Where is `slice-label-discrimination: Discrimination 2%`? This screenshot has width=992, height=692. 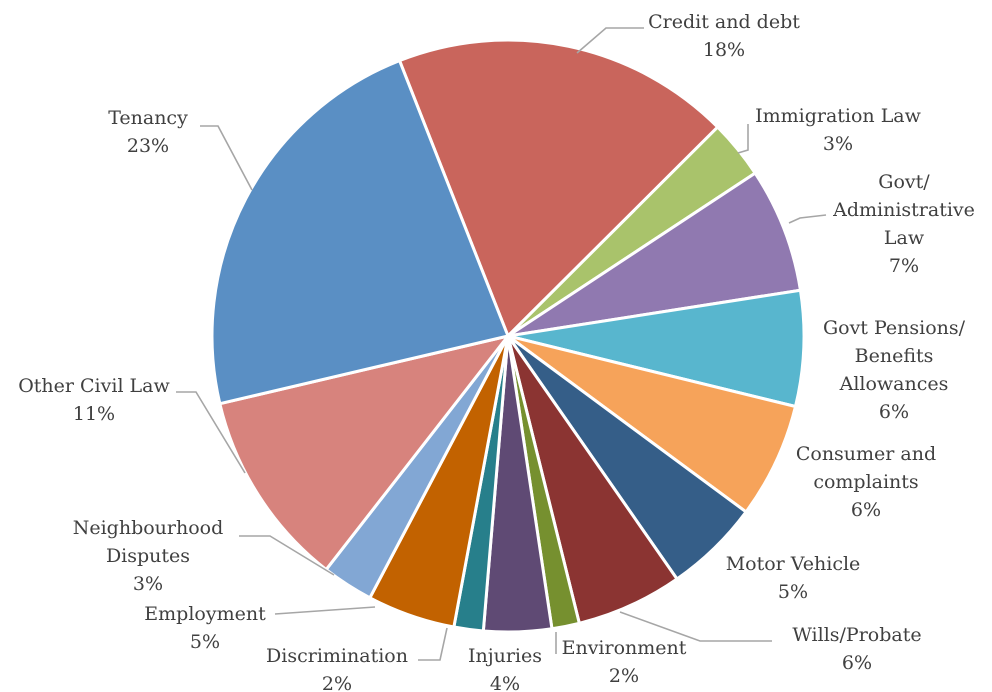 slice-label-discrimination: Discrimination 2% is located at coordinates (337, 668).